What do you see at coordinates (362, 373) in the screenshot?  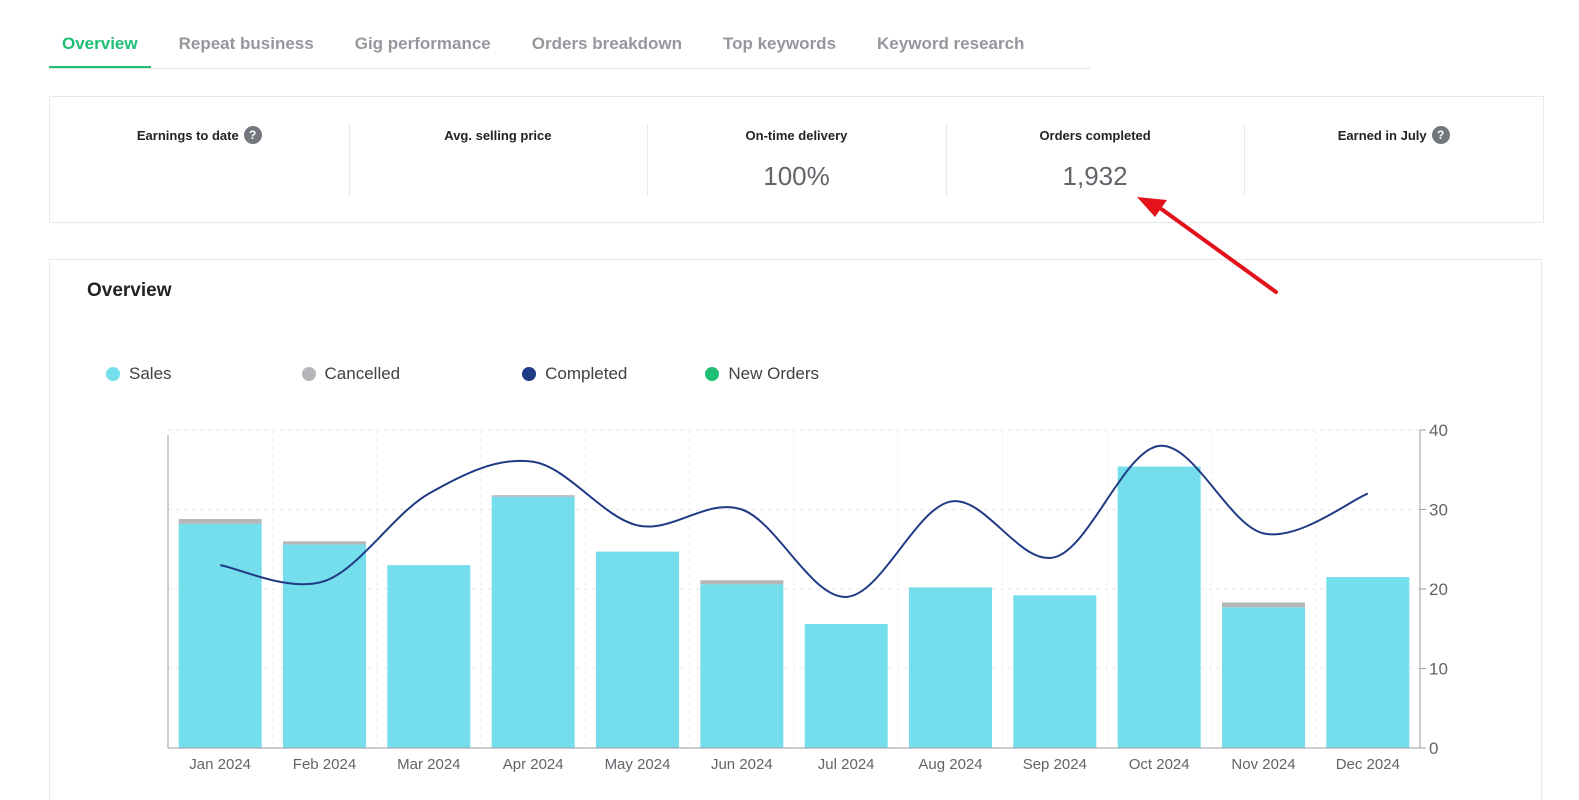 I see `legend-label: Cancelled` at bounding box center [362, 373].